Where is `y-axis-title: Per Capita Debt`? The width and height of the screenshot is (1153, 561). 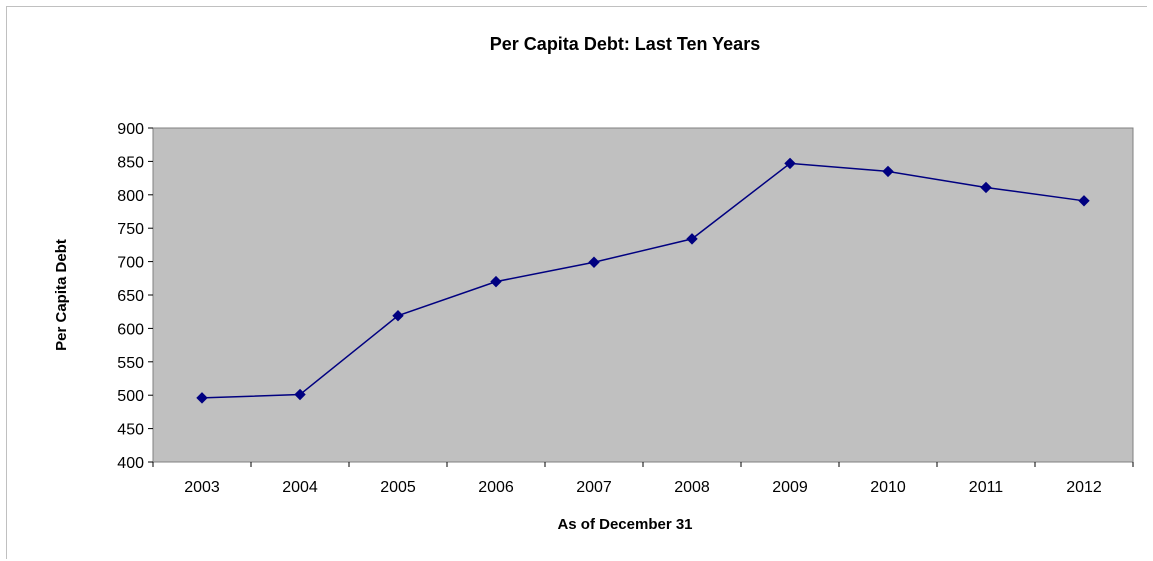
y-axis-title: Per Capita Debt is located at coordinates (61, 295).